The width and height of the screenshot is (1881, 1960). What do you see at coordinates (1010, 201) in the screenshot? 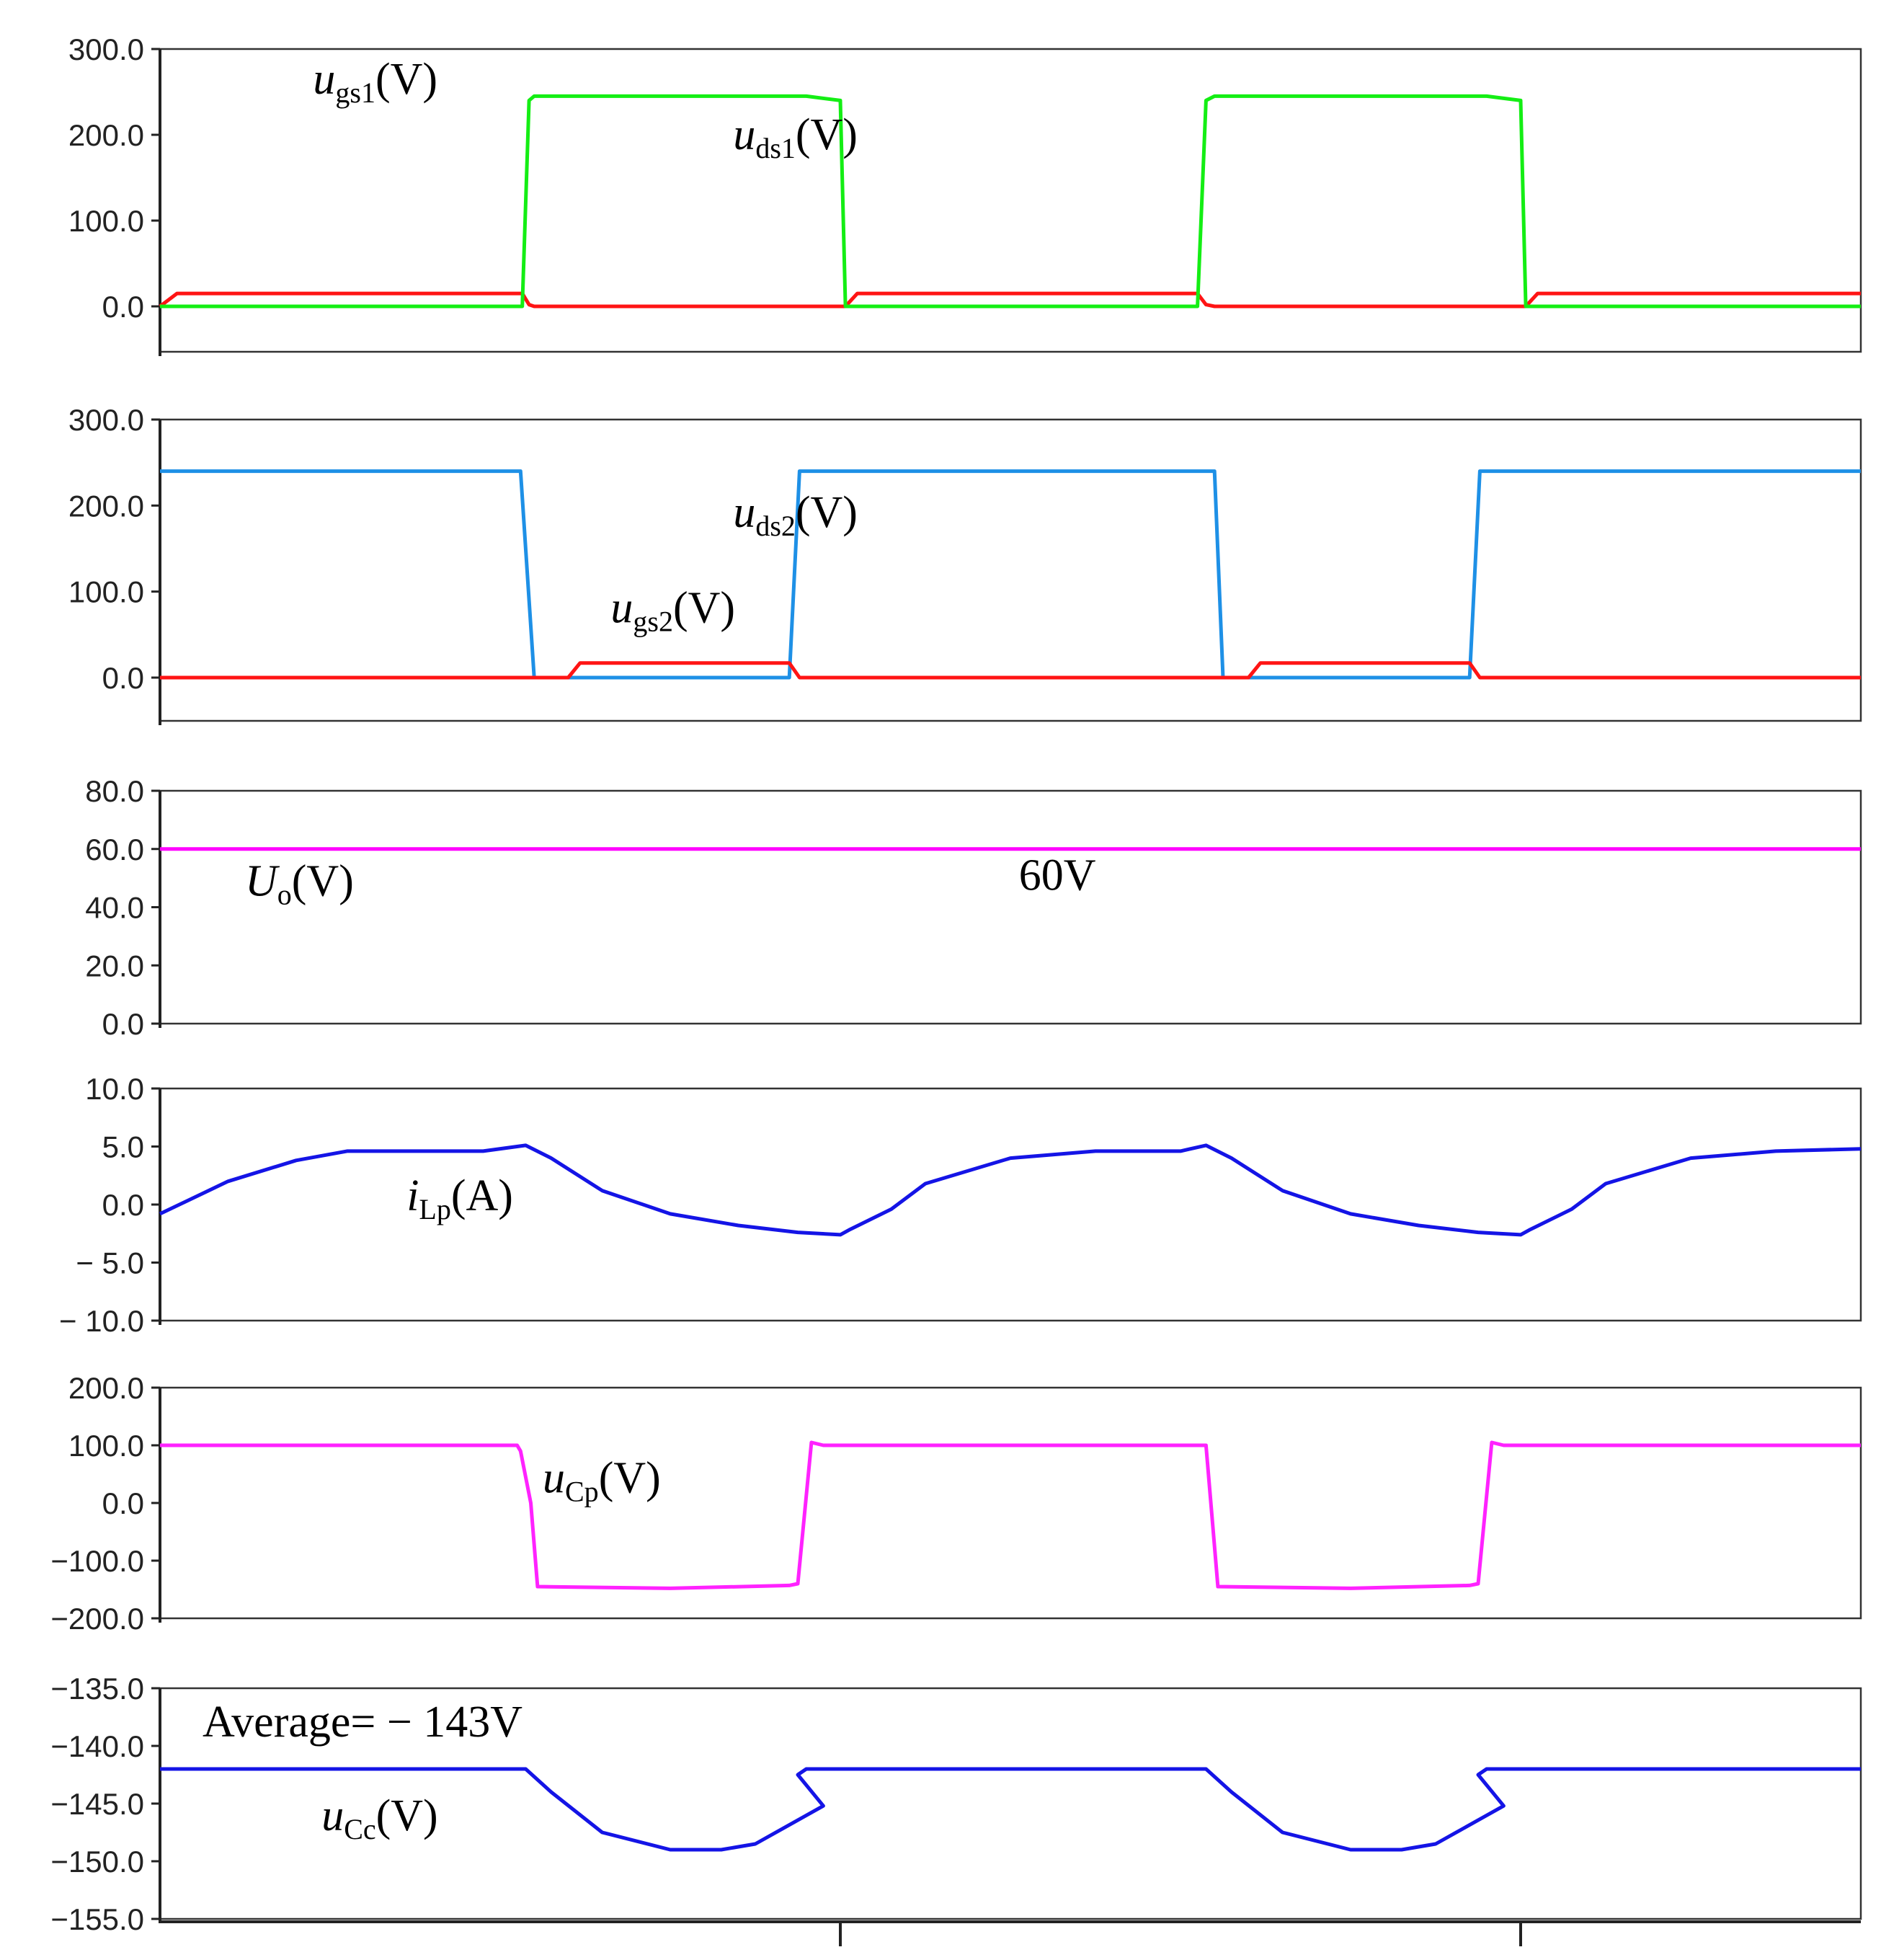
I see `series-line-uds1` at bounding box center [1010, 201].